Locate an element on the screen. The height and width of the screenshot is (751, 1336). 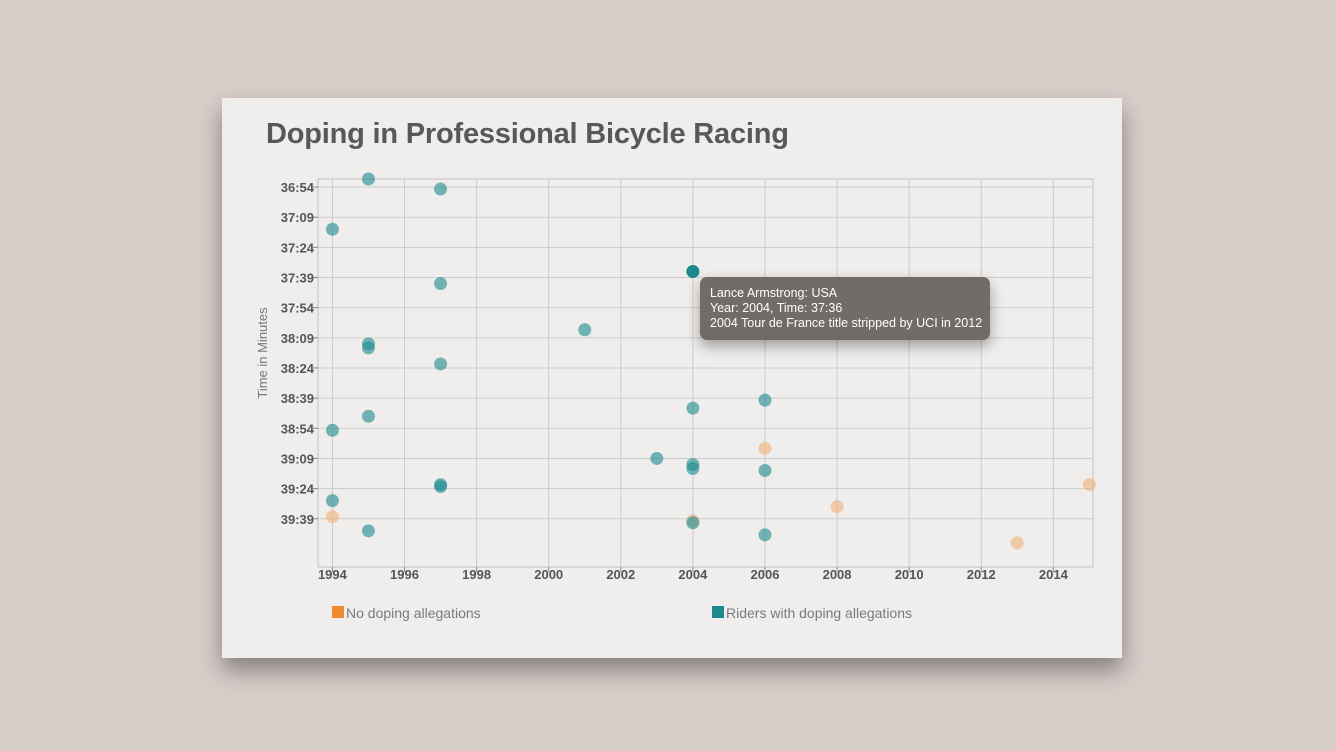
tooltip-rider: Lance Armstrong: USA is located at coordinates (774, 293).